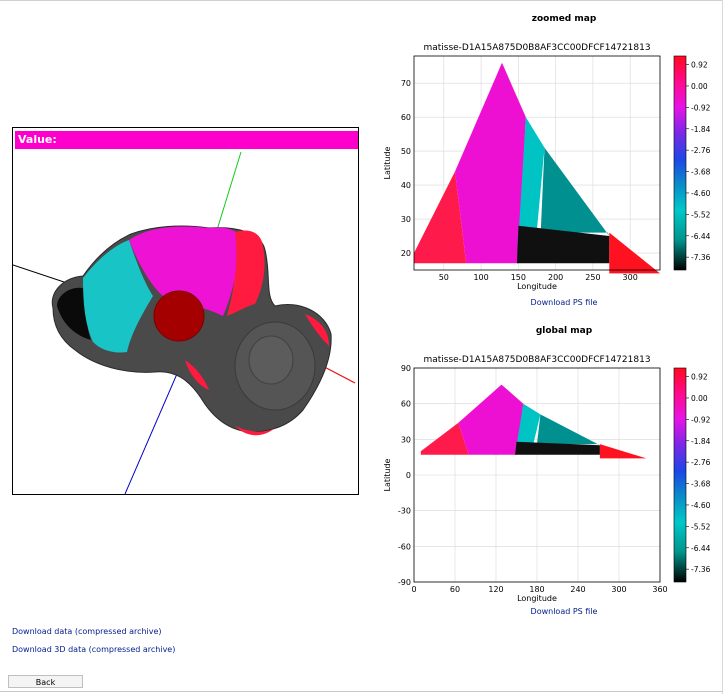 This screenshot has width=723, height=694. Describe the element at coordinates (618, 589) in the screenshot. I see `global-xtick-label-5: 300` at that location.